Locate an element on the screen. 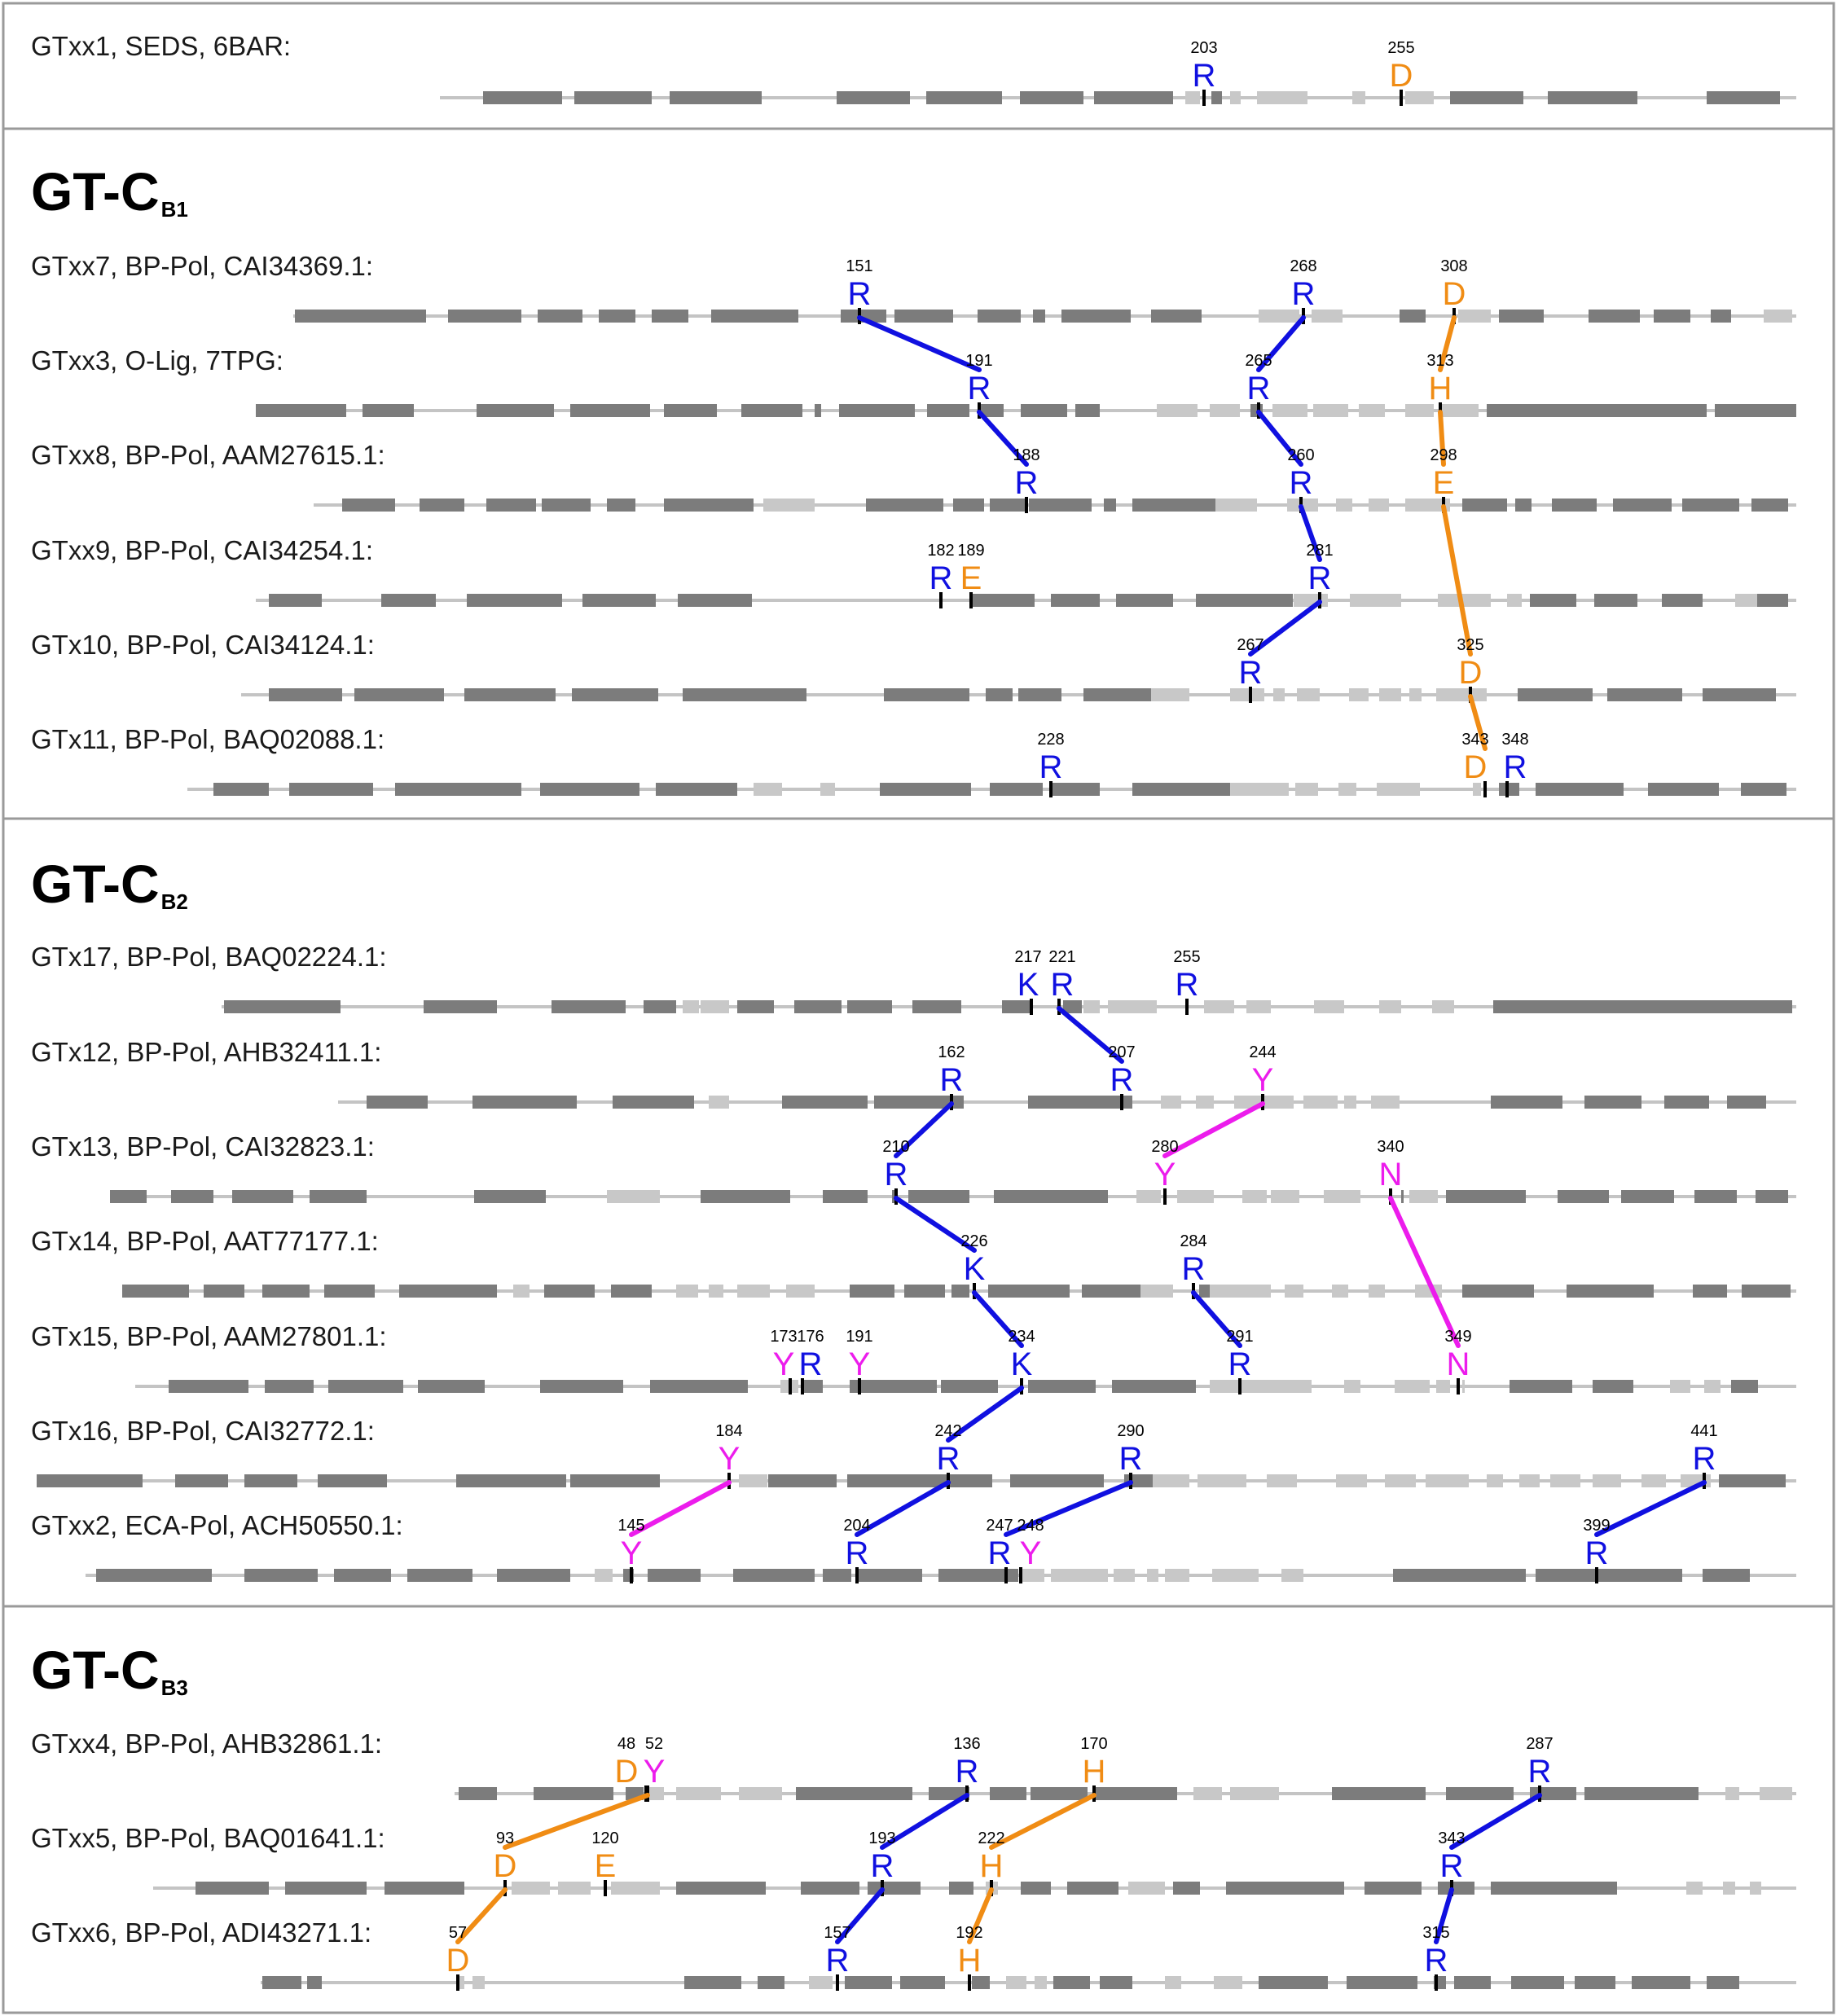 This screenshot has width=1837, height=2016. residue-number: 221 is located at coordinates (1061, 957).